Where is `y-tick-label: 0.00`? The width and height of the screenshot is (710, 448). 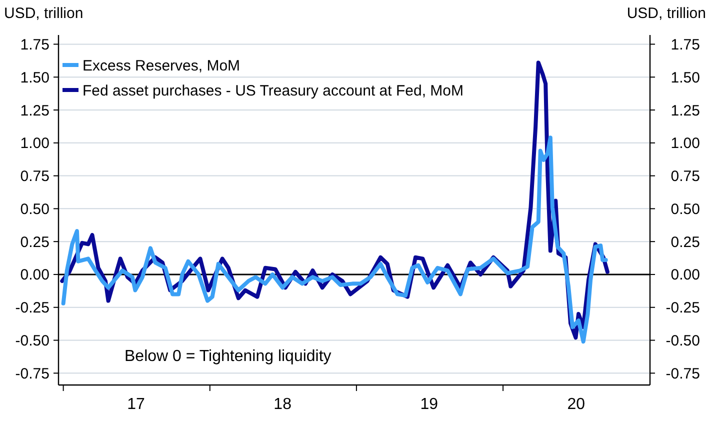
y-tick-label: 0.00 is located at coordinates (35, 275).